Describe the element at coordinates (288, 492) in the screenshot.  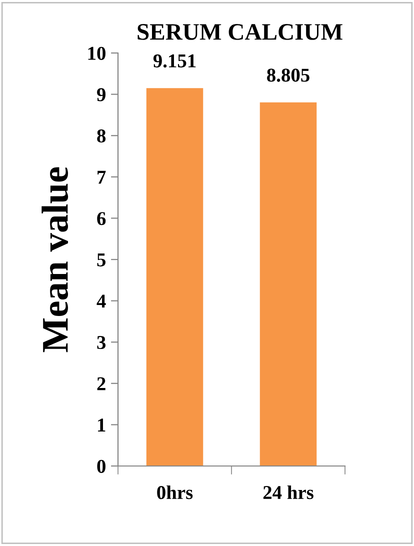
I see `x-tick-label: 24 hrs` at that location.